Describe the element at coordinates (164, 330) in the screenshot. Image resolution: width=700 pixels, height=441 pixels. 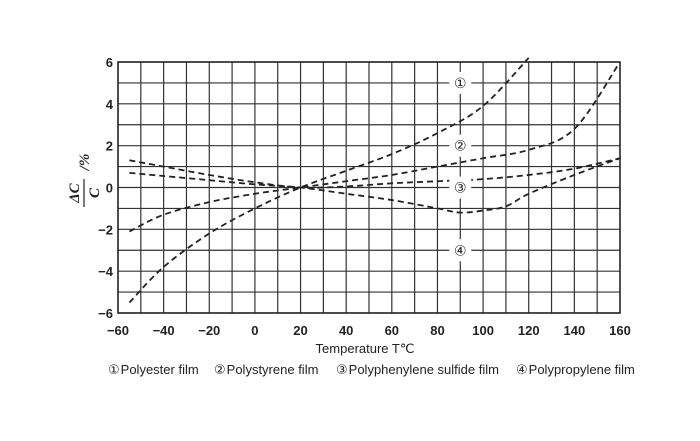
I see `x-tick-label: −40` at that location.